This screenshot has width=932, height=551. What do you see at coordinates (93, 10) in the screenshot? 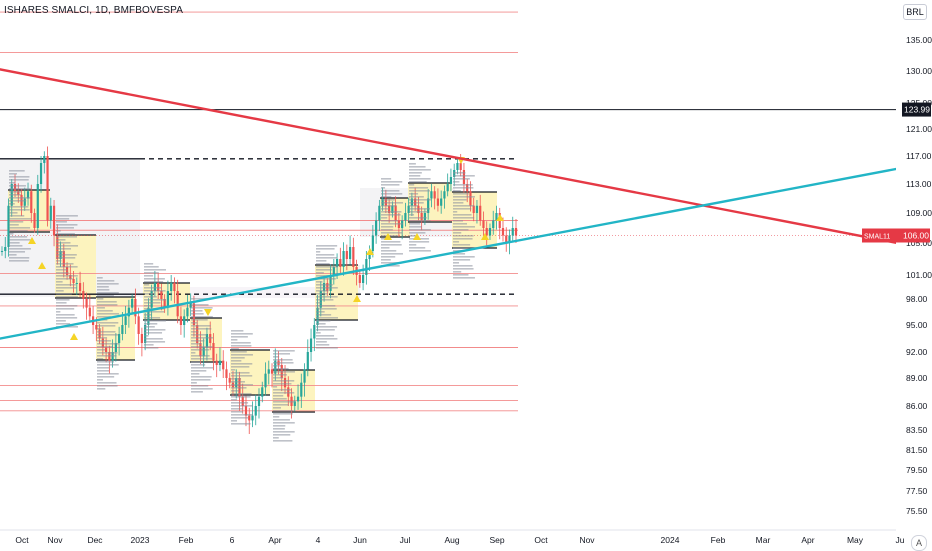
I see `chart-title: ISHARES SMALCI, 1D, BMFBOVESPA` at bounding box center [93, 10].